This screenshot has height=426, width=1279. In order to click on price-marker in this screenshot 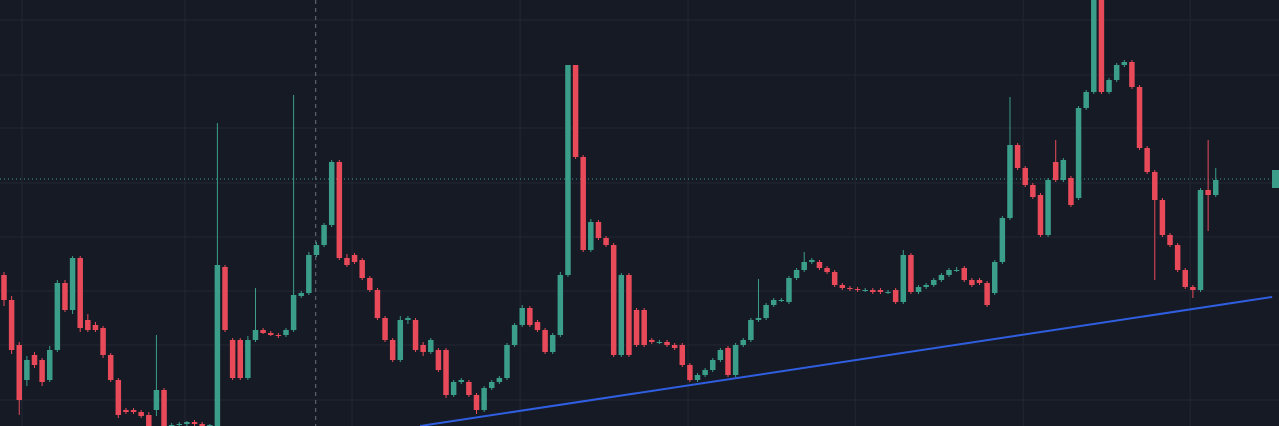, I will do `click(1275, 179)`.